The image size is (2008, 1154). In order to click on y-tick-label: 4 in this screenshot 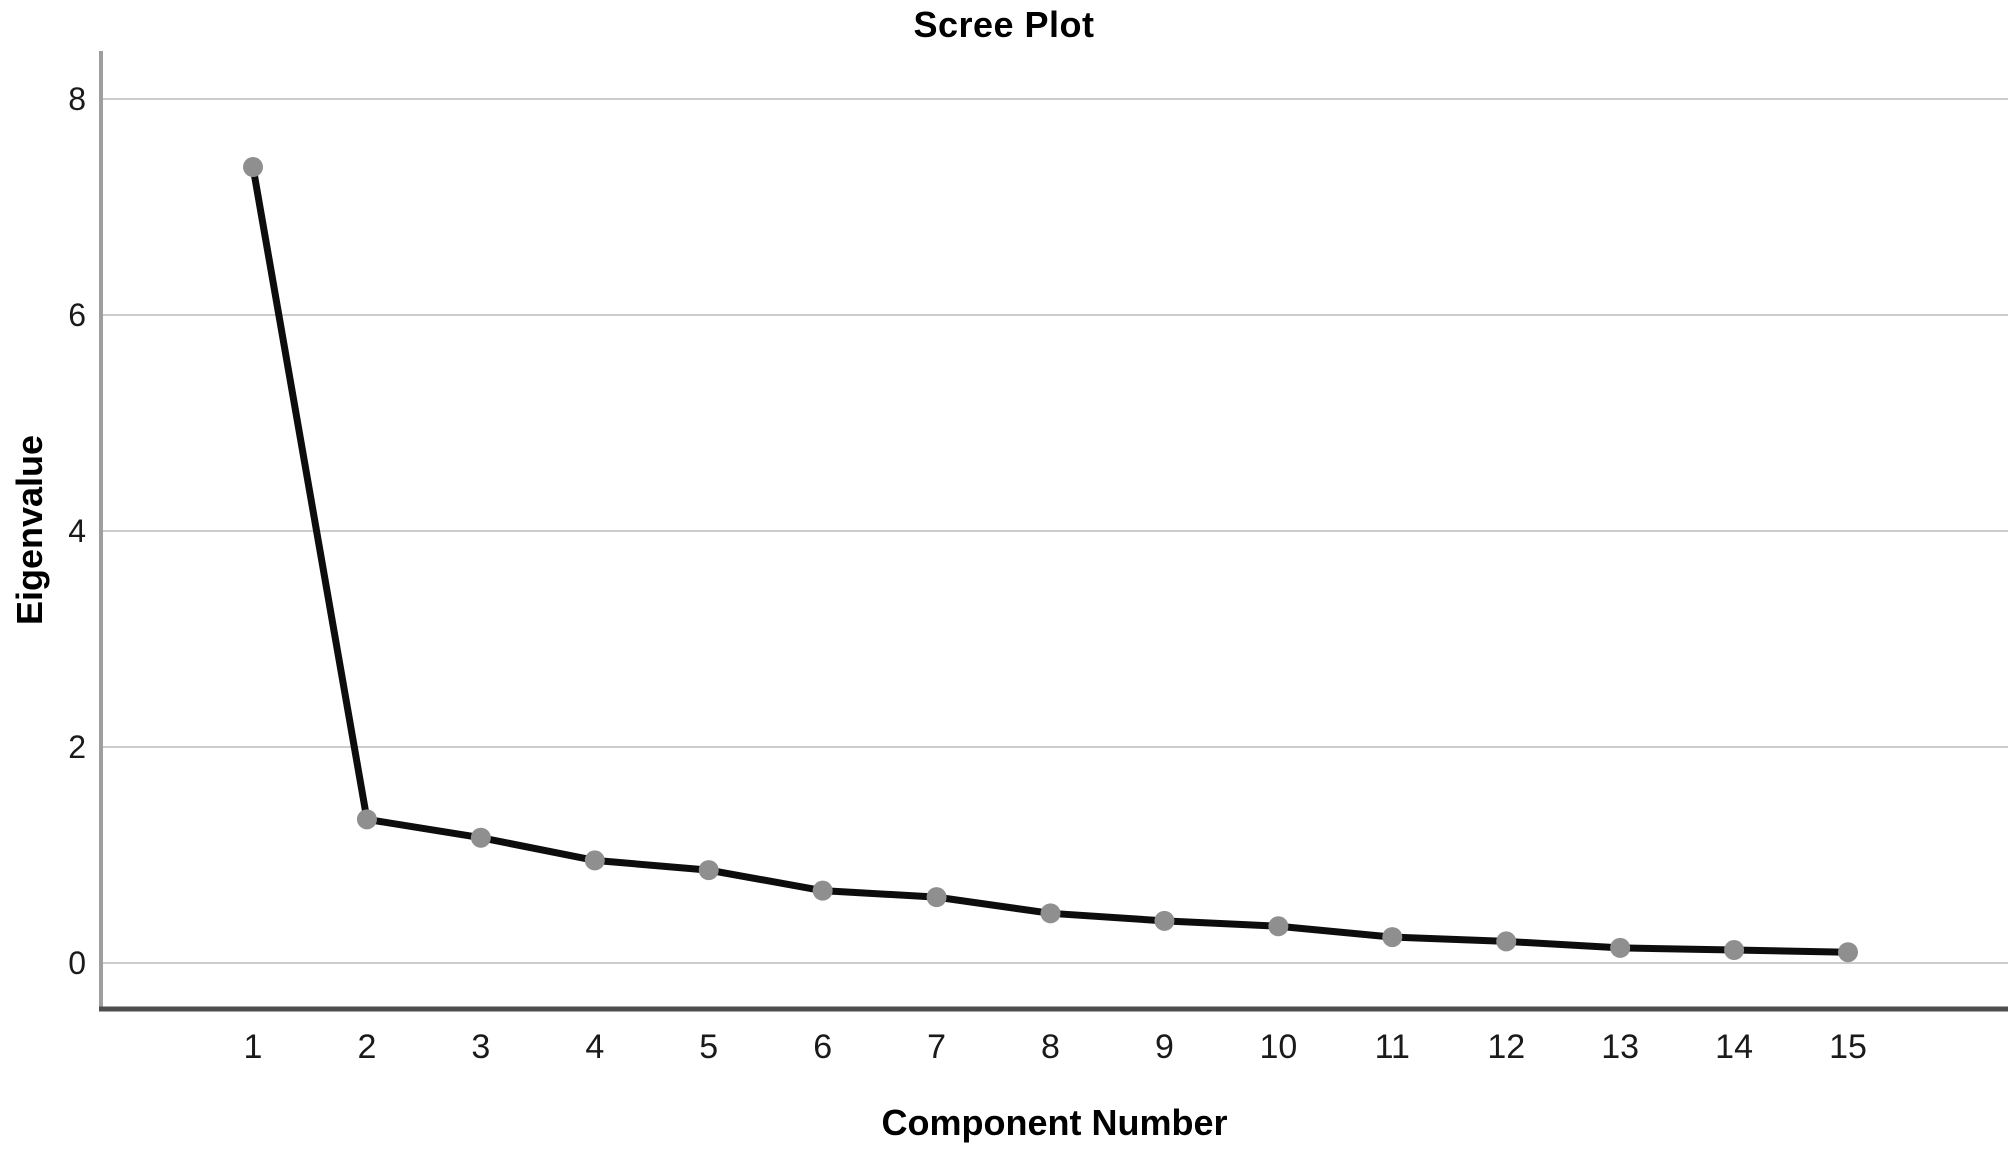, I will do `click(77, 531)`.